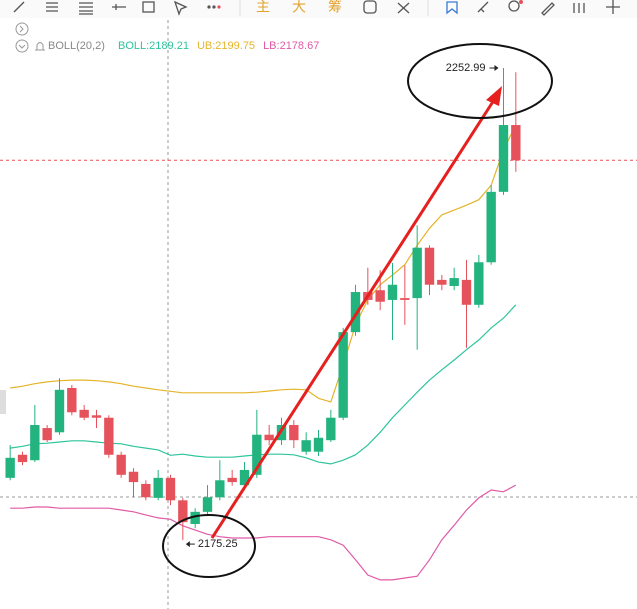 The width and height of the screenshot is (637, 609). I want to click on collapse-icon, so click(22, 46).